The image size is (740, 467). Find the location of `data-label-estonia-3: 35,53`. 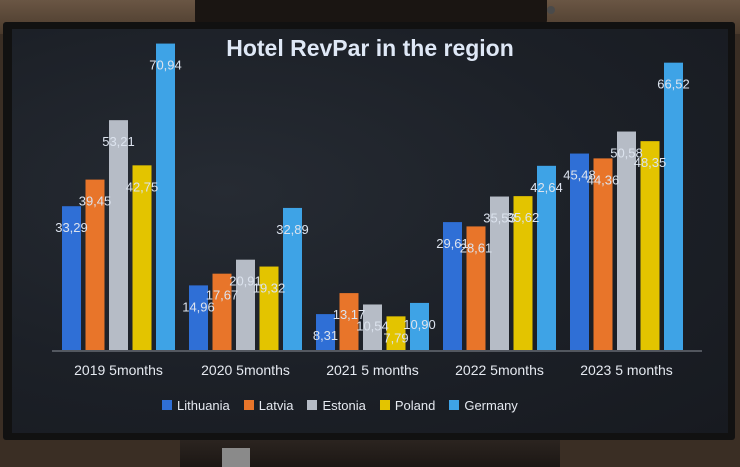

data-label-estonia-3: 35,53 is located at coordinates (499, 218).